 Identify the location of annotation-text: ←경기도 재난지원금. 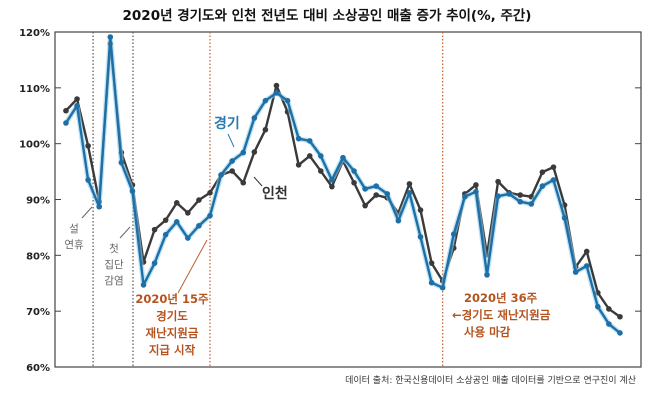
(501, 315).